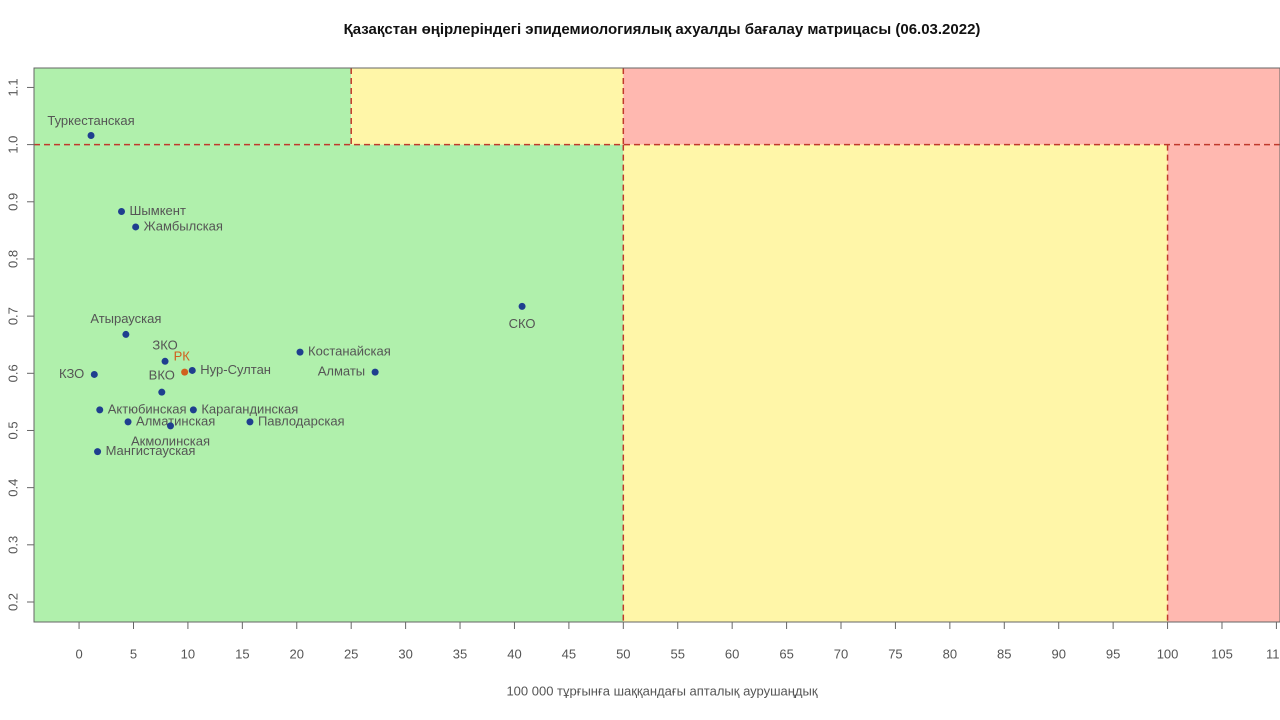  Describe the element at coordinates (732, 653) in the screenshot. I see `x-tick-label: 60` at that location.